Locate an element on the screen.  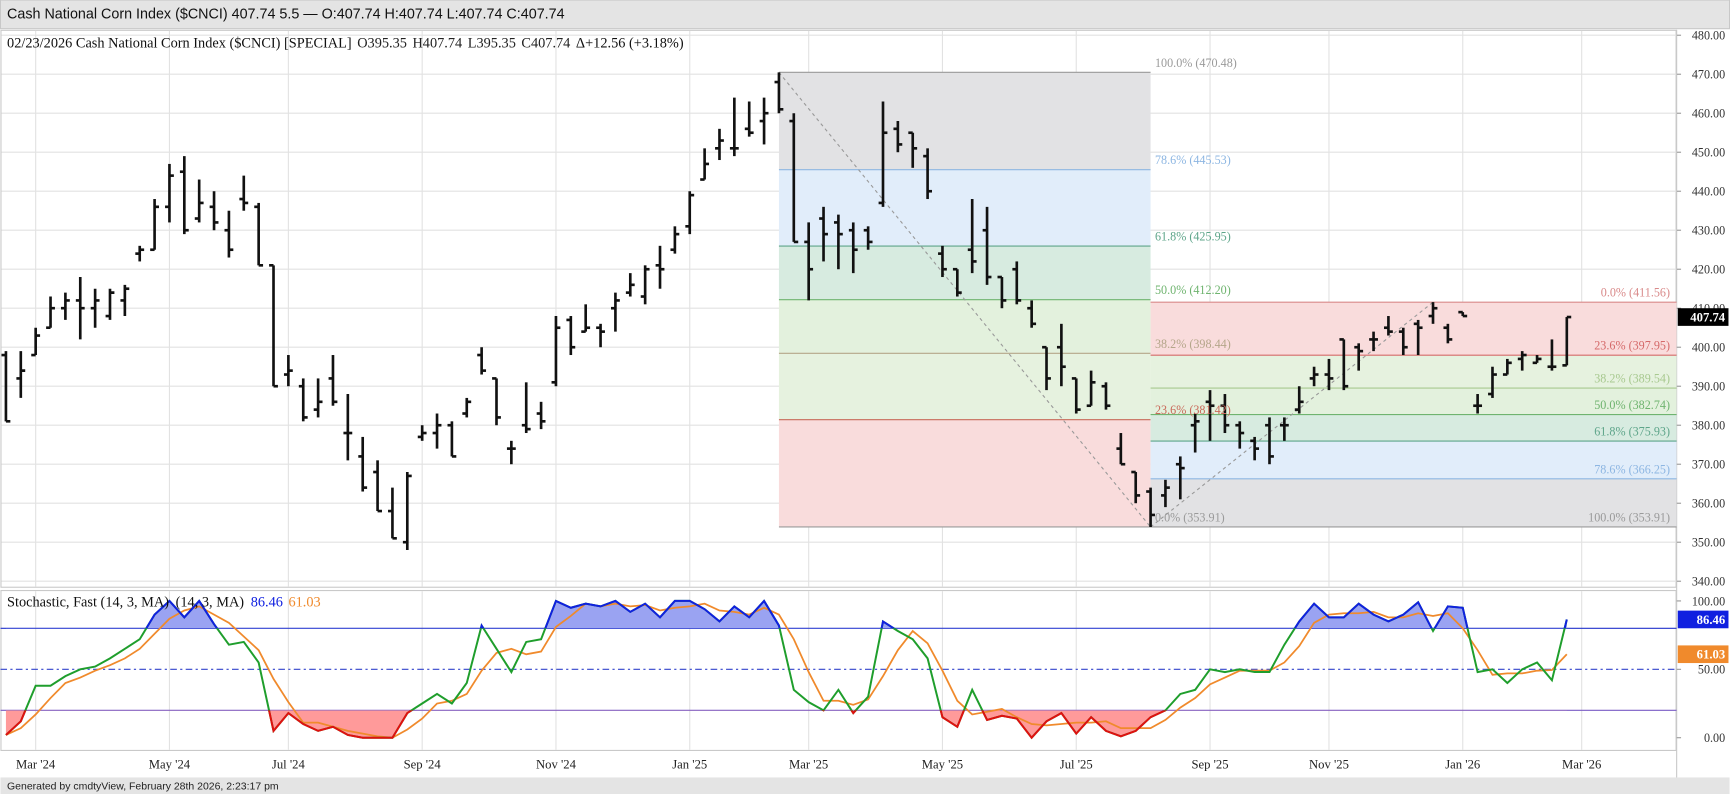
x-tick-label: Nov '24 is located at coordinates (556, 765).